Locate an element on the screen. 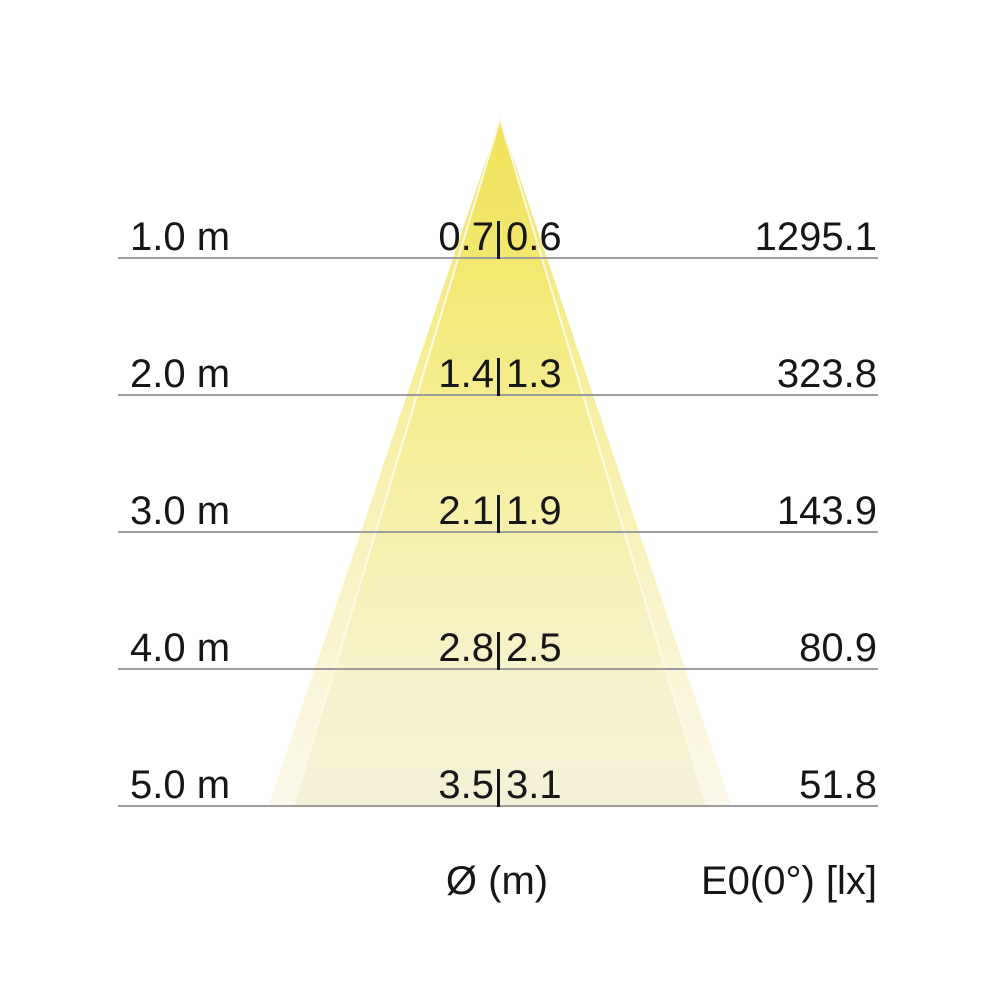  beam-diameter-right-value: 3.1 is located at coordinates (534, 785).